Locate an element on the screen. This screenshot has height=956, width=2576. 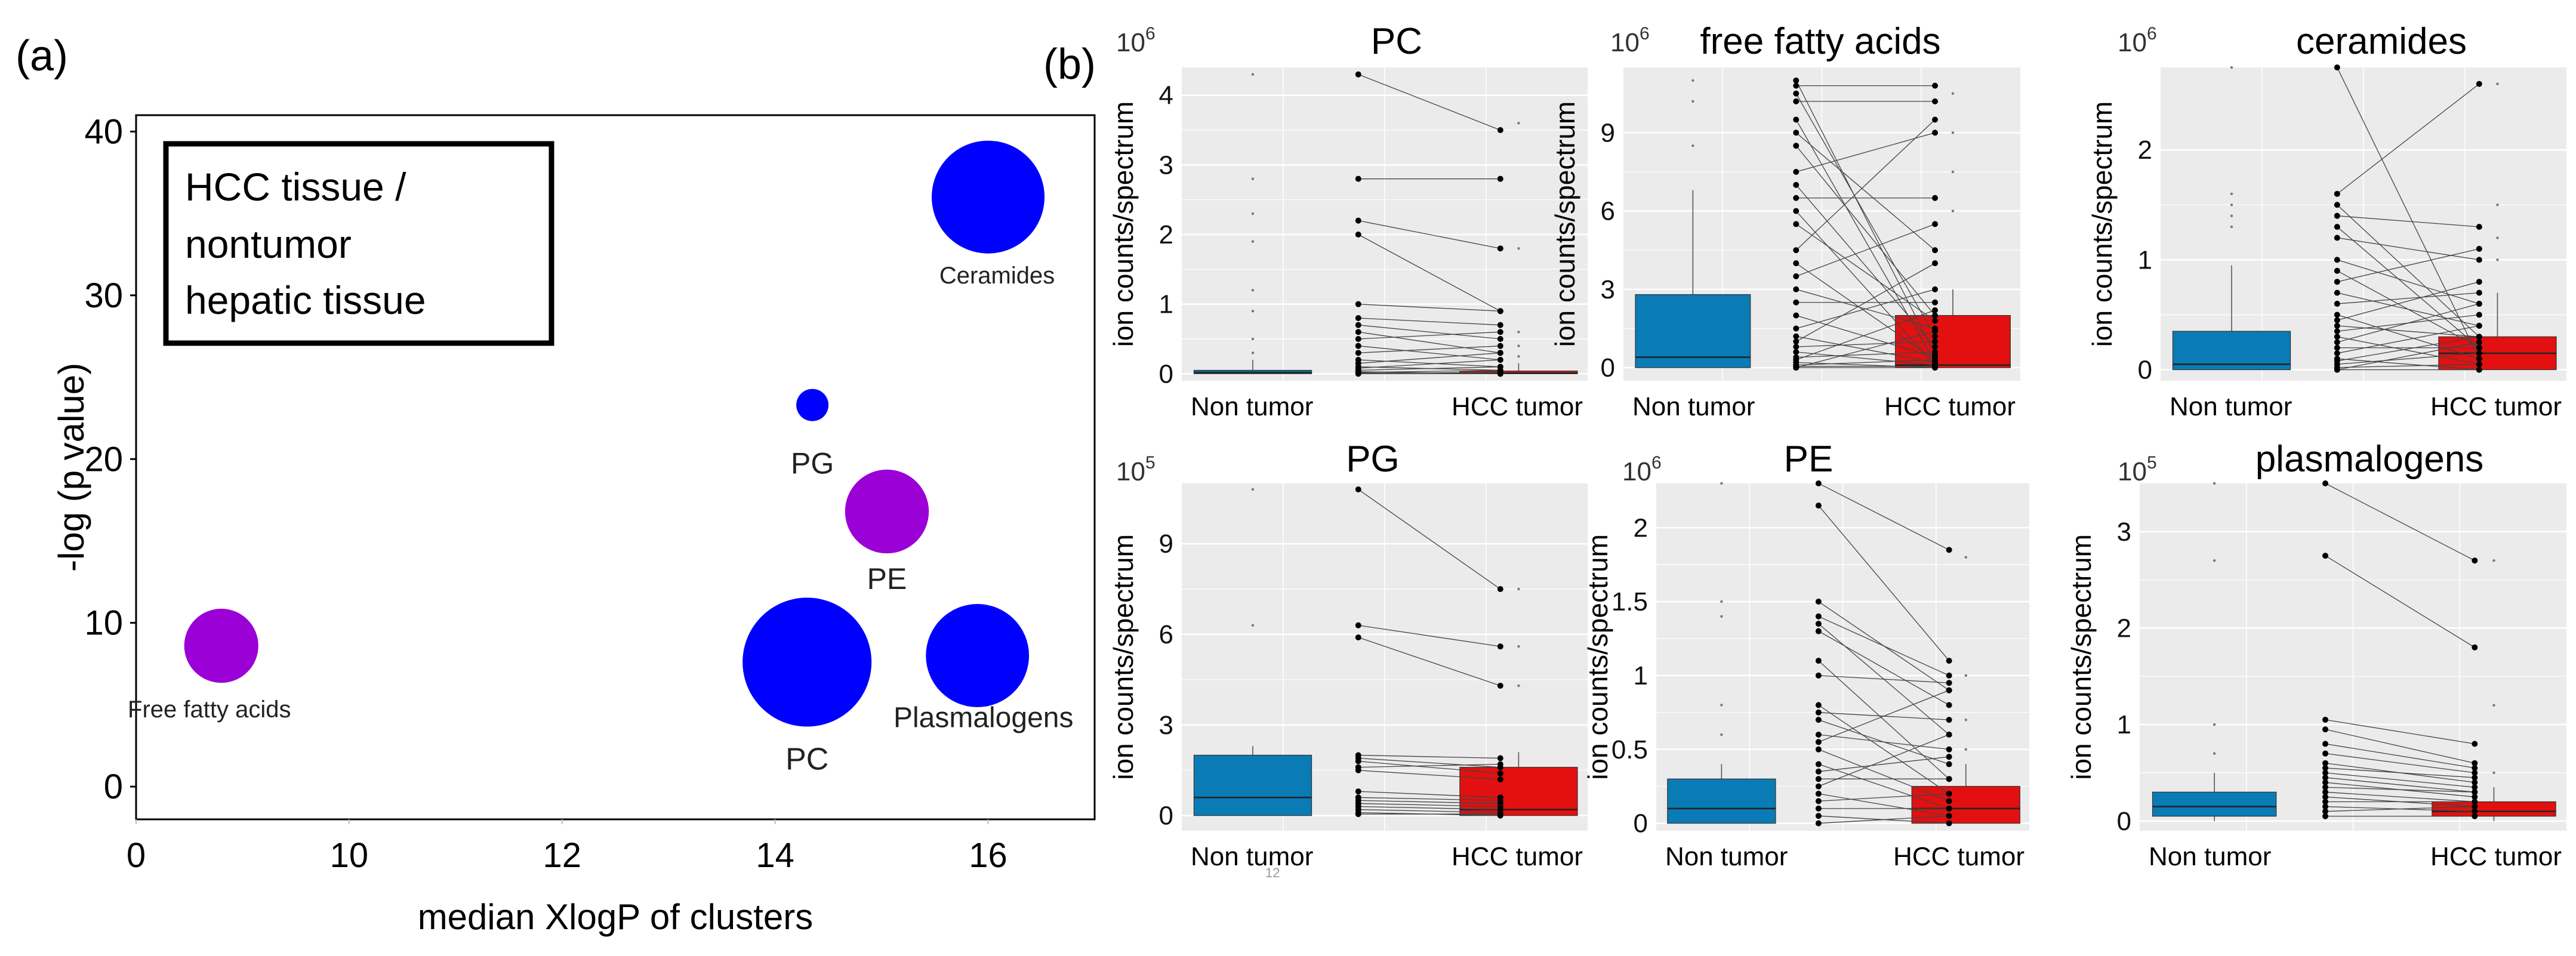
y-tick-label: 1 is located at coordinates (2145, 260).